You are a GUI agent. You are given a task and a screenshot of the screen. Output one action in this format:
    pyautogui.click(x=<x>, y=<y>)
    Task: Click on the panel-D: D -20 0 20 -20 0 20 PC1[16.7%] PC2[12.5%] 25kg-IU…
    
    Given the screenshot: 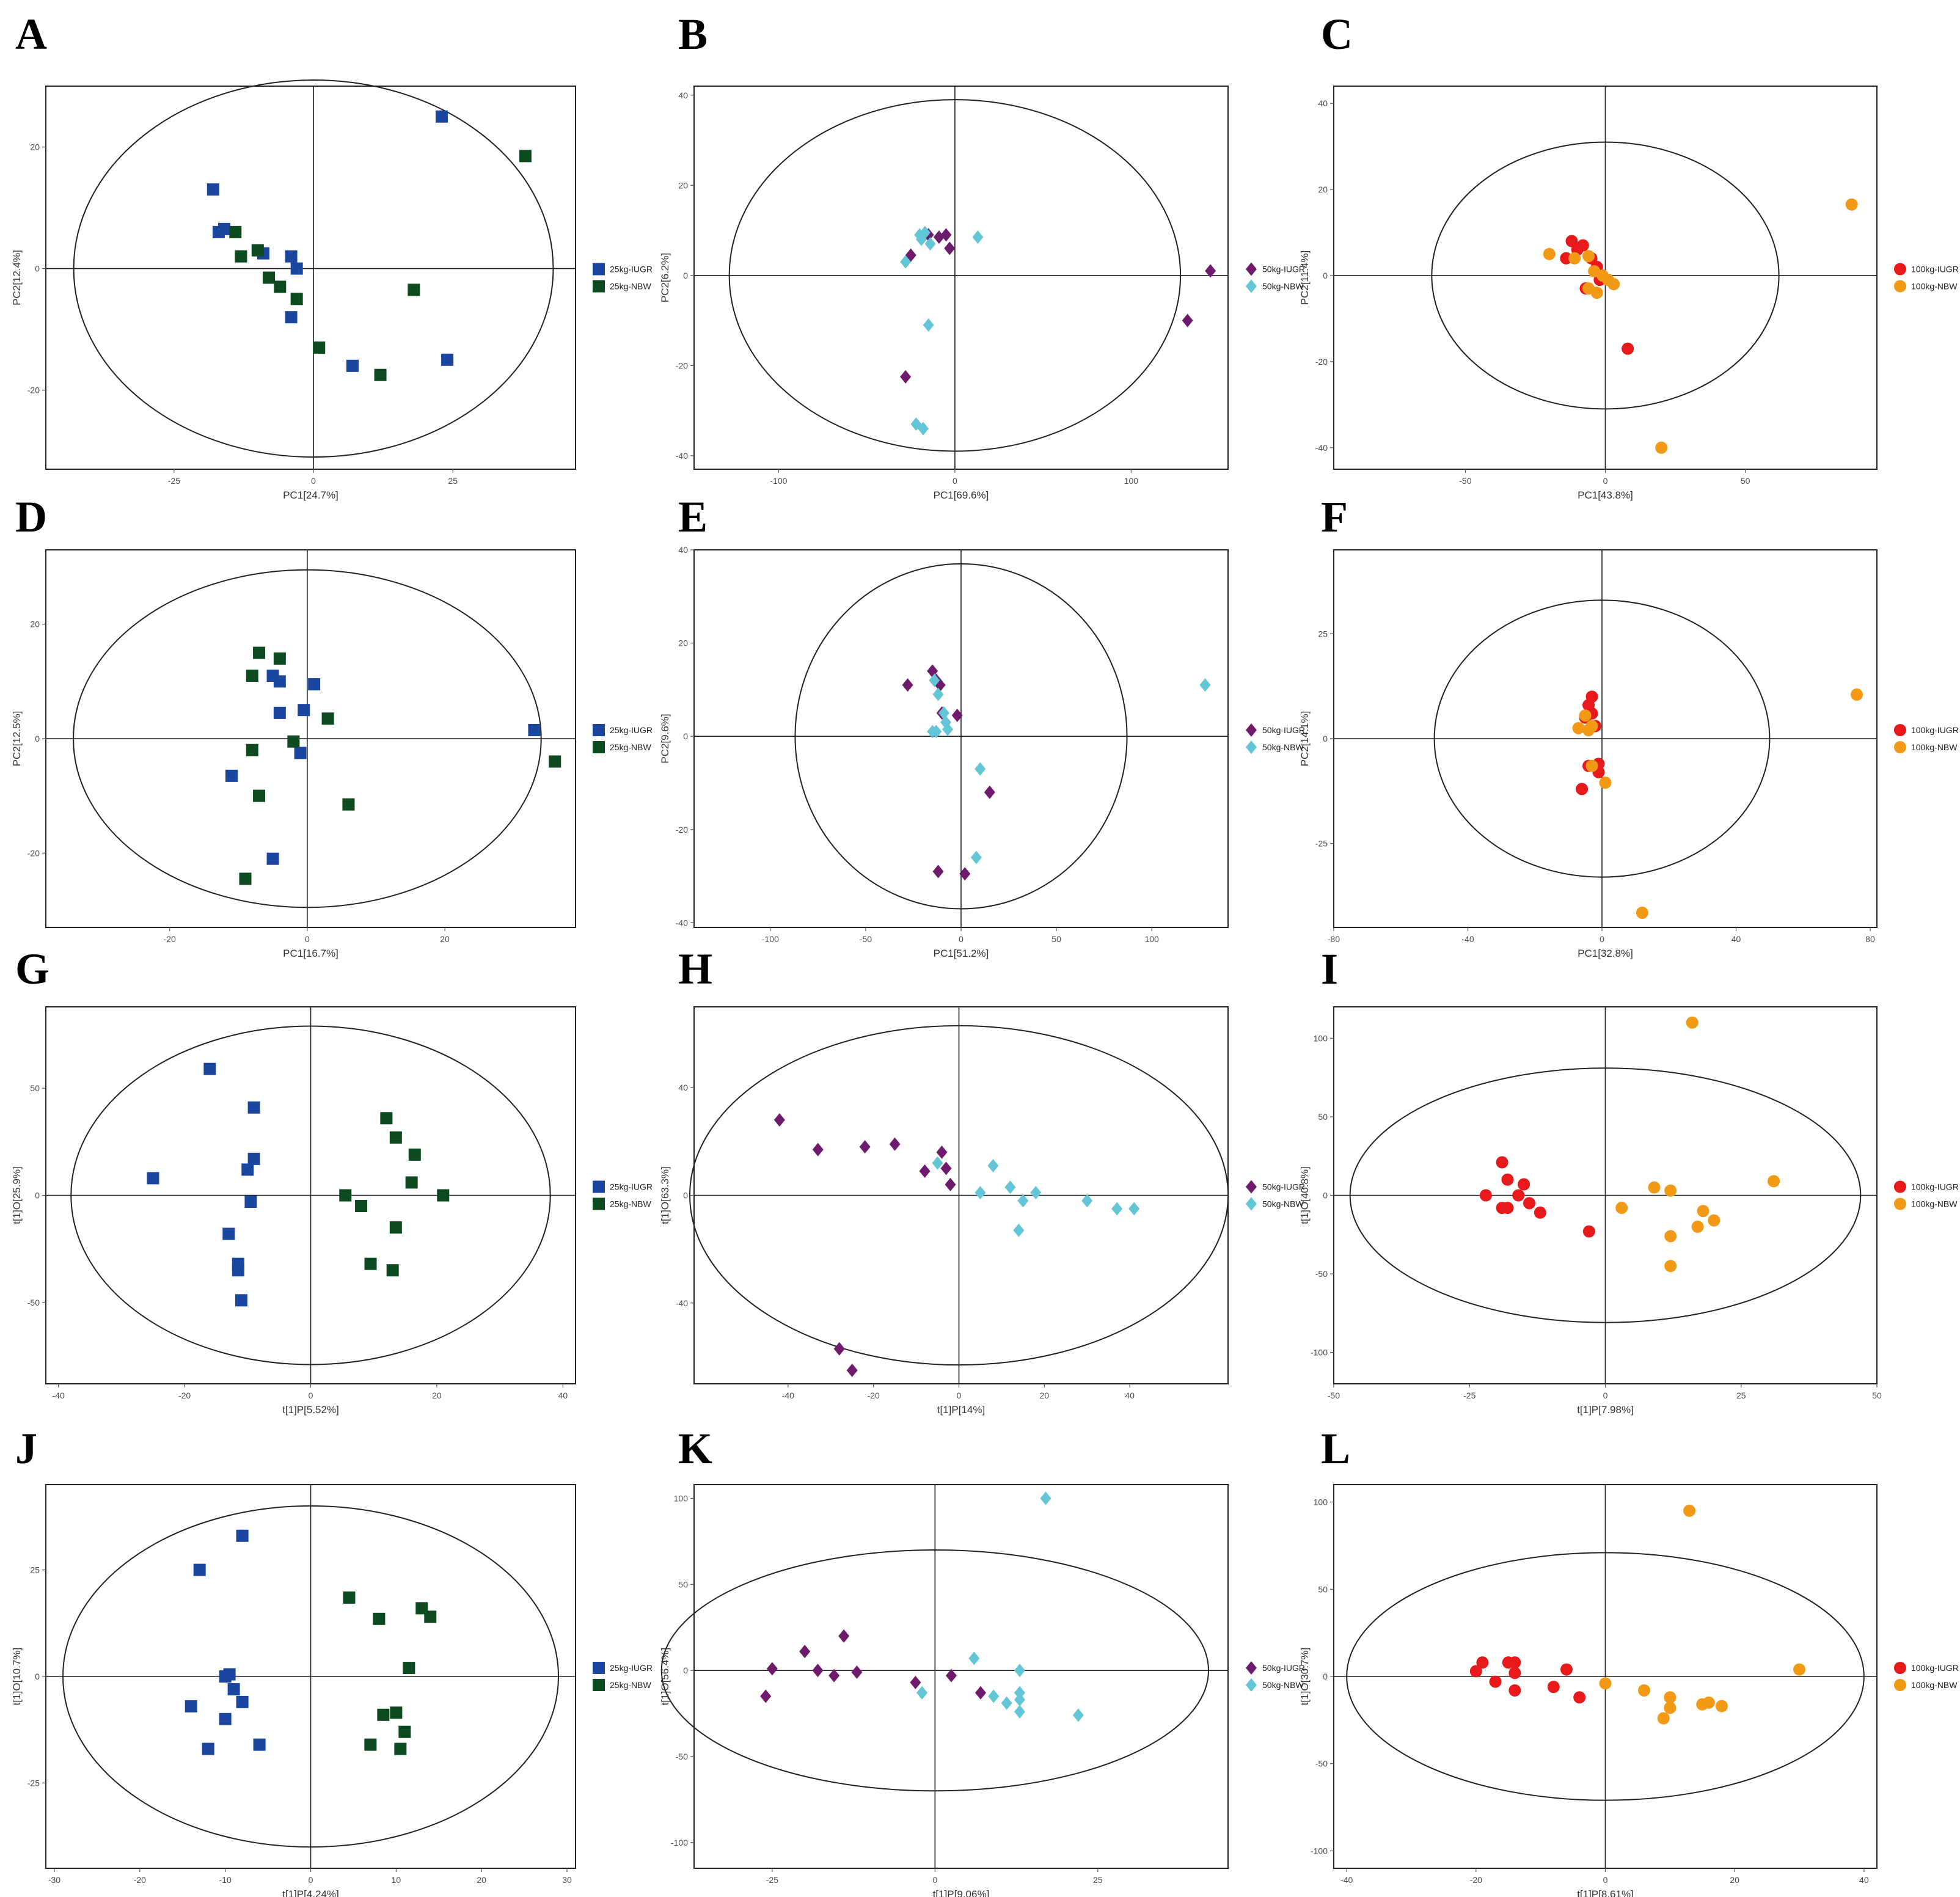 What is the action you would take?
    pyautogui.click(x=332, y=725)
    